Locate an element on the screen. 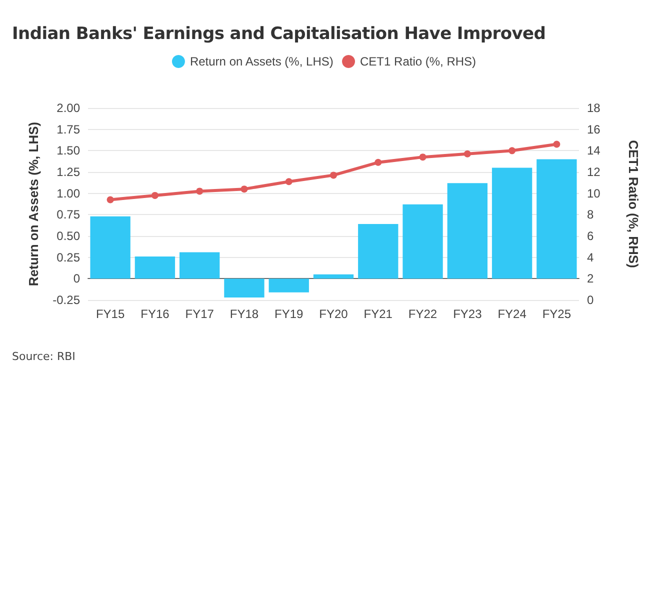  y-tick-label: 1.75 is located at coordinates (68, 129).